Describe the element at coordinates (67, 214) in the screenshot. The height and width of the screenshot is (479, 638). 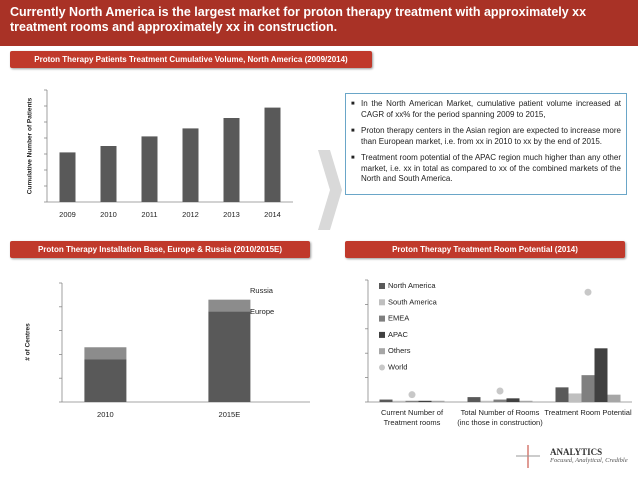
I see `x-tick-label: 2009` at that location.